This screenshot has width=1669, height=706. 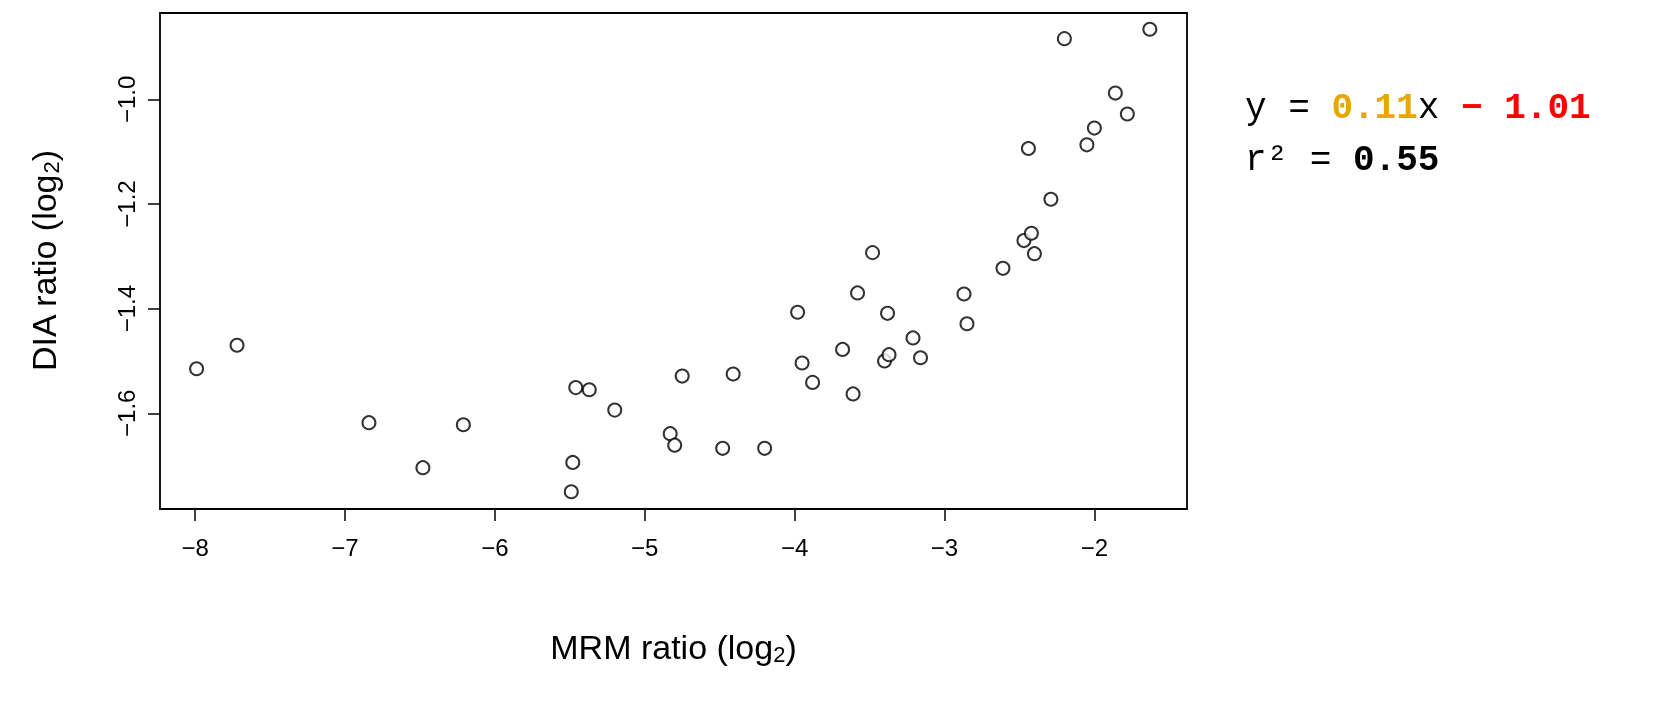 What do you see at coordinates (495, 547) in the screenshot?
I see `x-tick-label: −6` at bounding box center [495, 547].